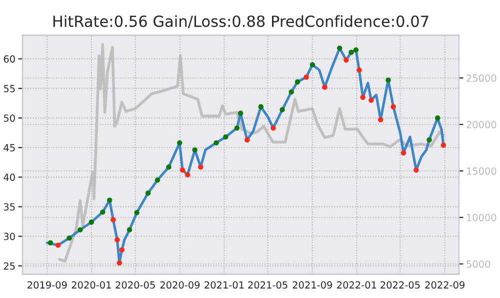  What do you see at coordinates (9, 207) in the screenshot?
I see `y-tick-label: 35` at bounding box center [9, 207].